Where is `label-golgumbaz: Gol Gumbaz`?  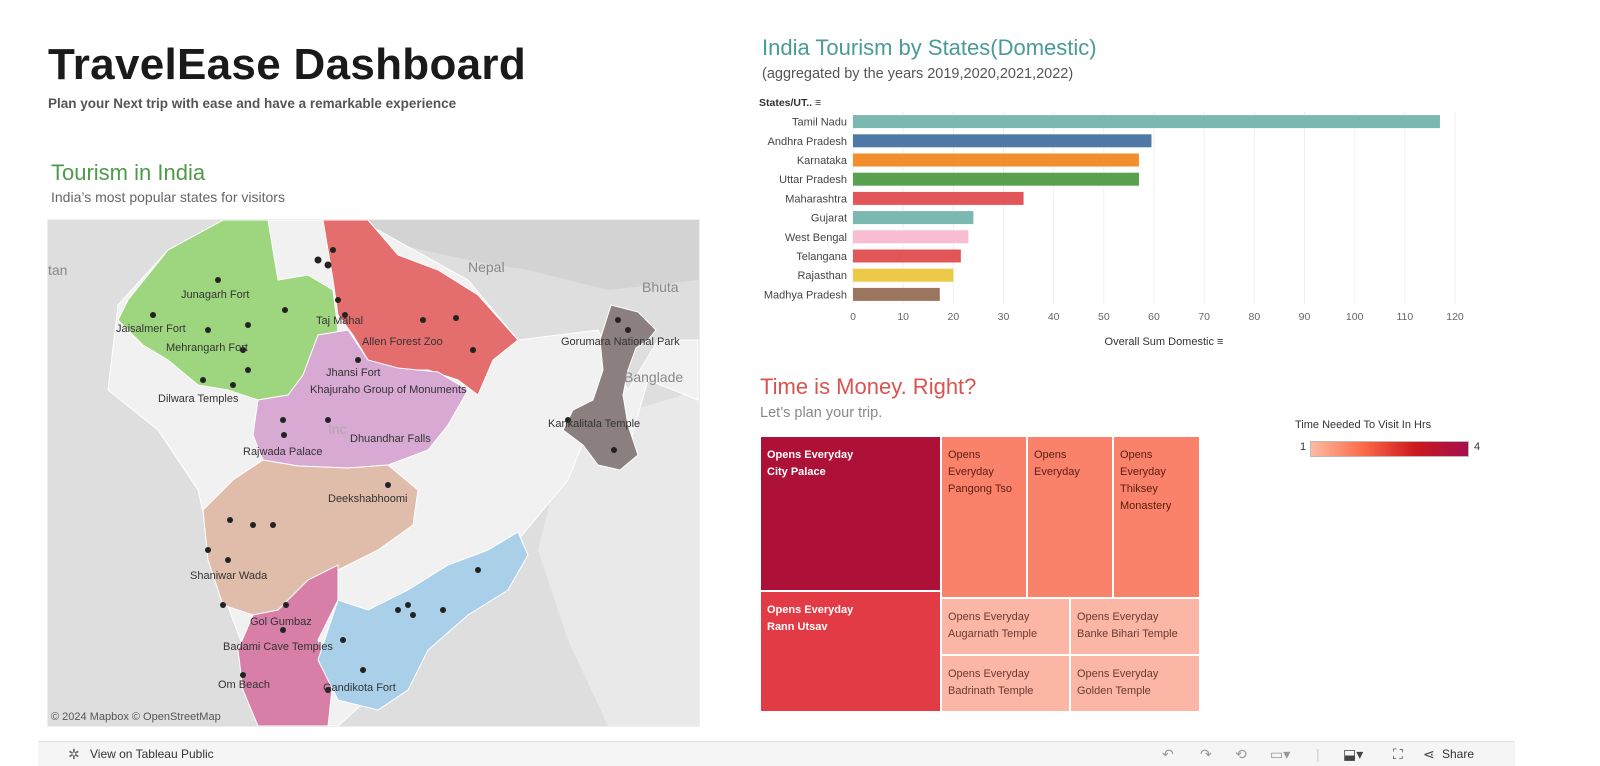
label-golgumbaz: Gol Gumbaz is located at coordinates (281, 622).